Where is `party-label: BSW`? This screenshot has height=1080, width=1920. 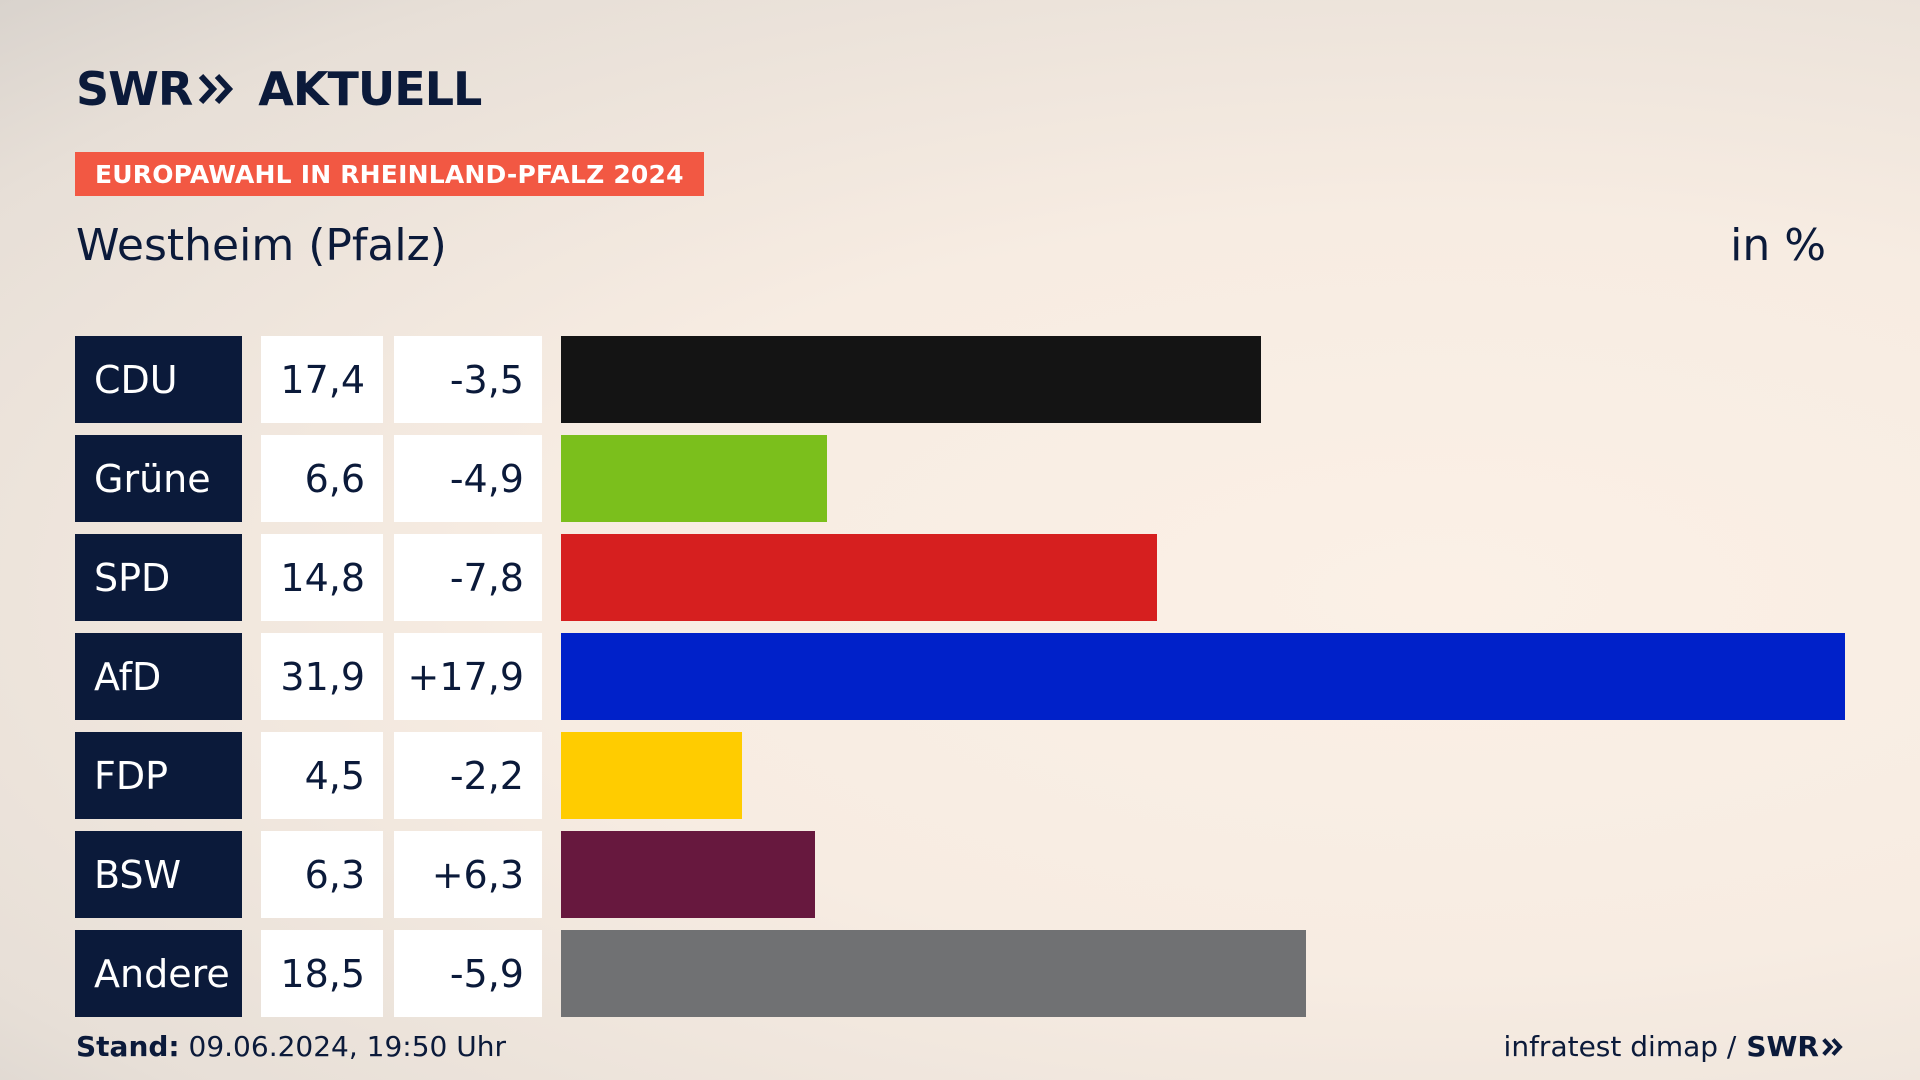 party-label: BSW is located at coordinates (158, 874).